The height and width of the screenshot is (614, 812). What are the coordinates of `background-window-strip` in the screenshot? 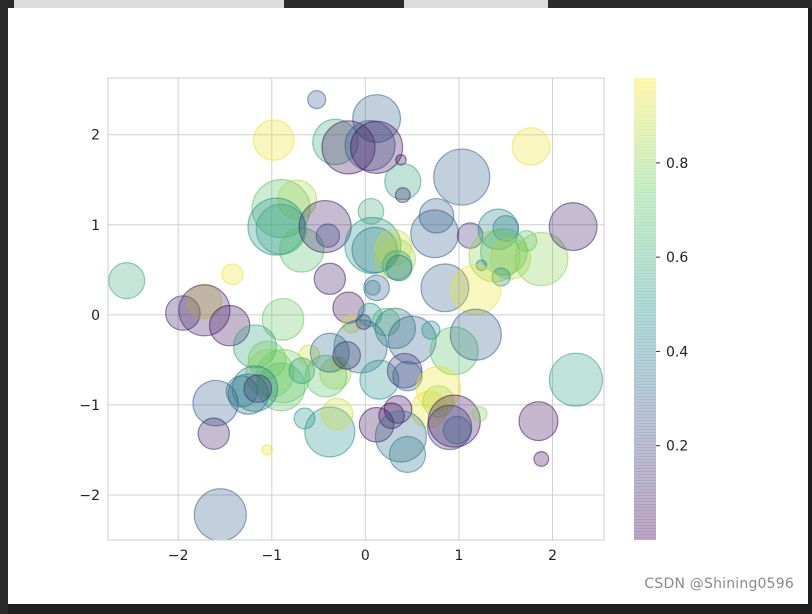 It's located at (406, 4).